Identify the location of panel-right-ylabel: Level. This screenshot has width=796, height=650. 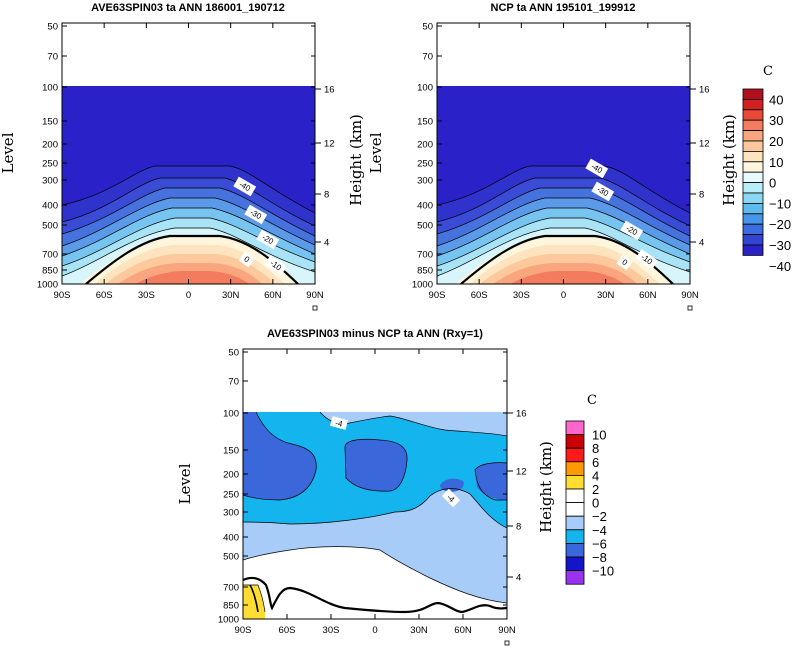
(376, 152).